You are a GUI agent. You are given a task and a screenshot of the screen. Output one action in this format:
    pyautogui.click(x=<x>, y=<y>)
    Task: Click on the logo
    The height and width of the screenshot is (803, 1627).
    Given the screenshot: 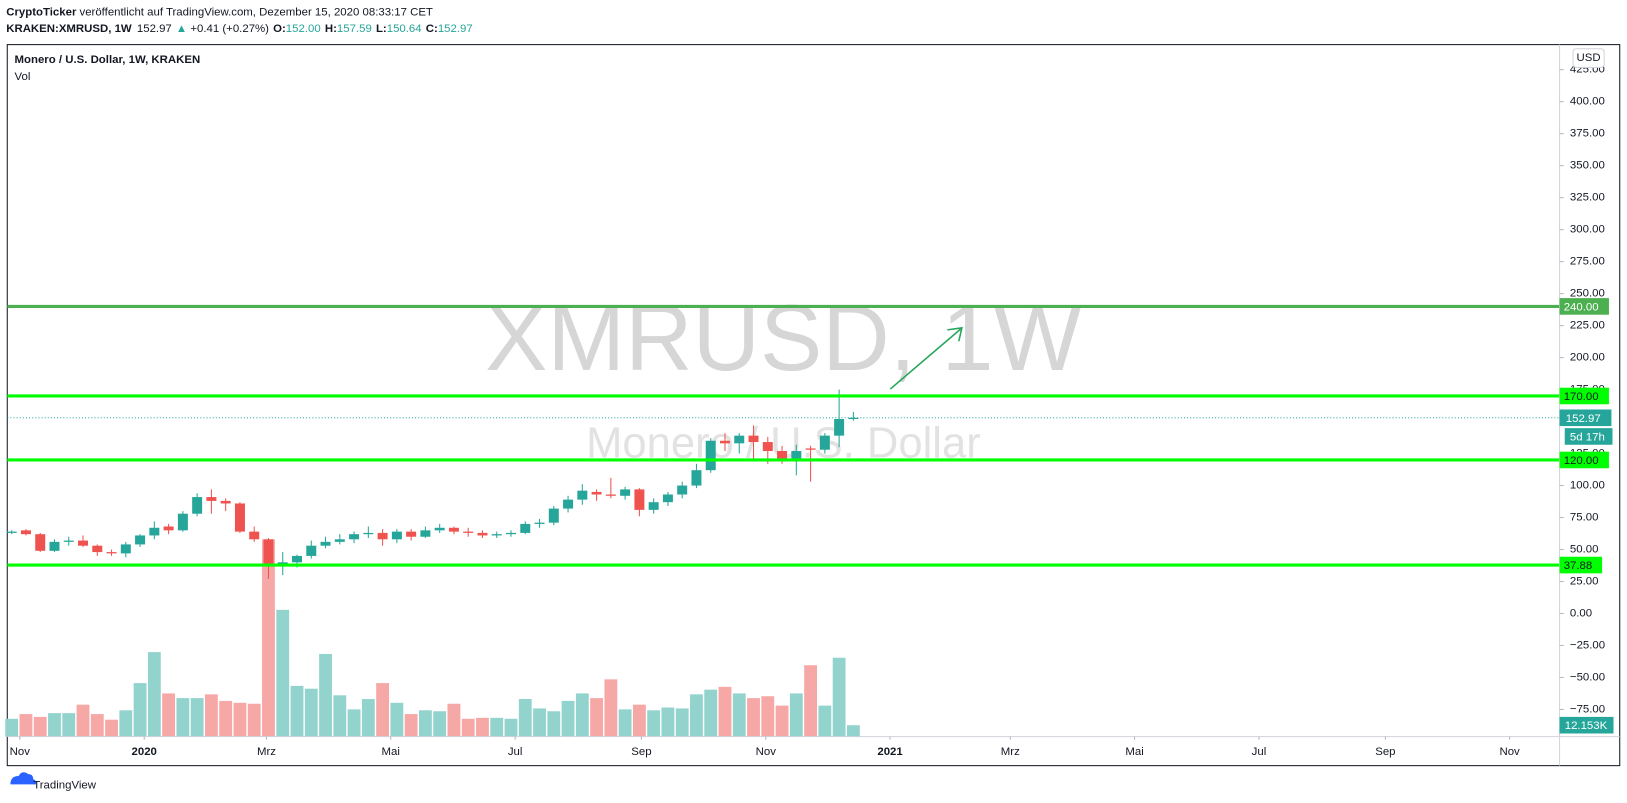 What is the action you would take?
    pyautogui.click(x=23, y=778)
    